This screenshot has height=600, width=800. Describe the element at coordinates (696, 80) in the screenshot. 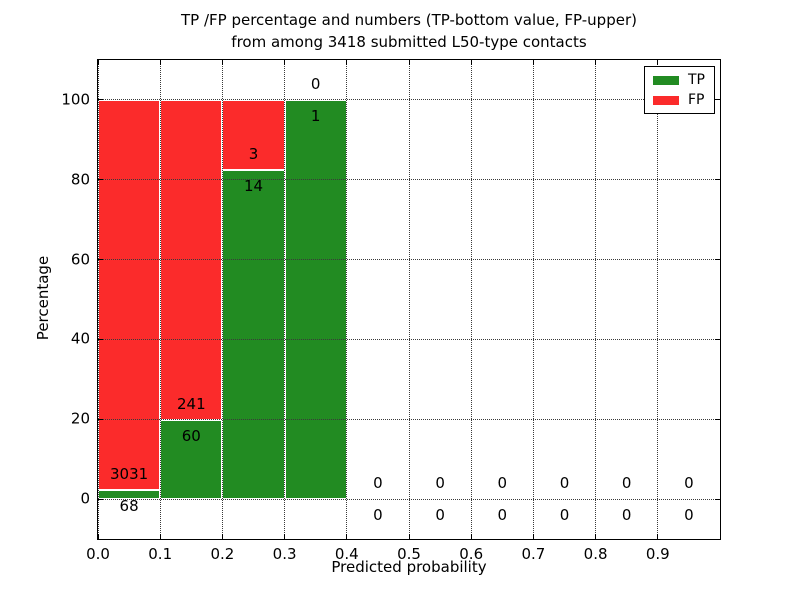

I see `legend-label-tp: TP` at that location.